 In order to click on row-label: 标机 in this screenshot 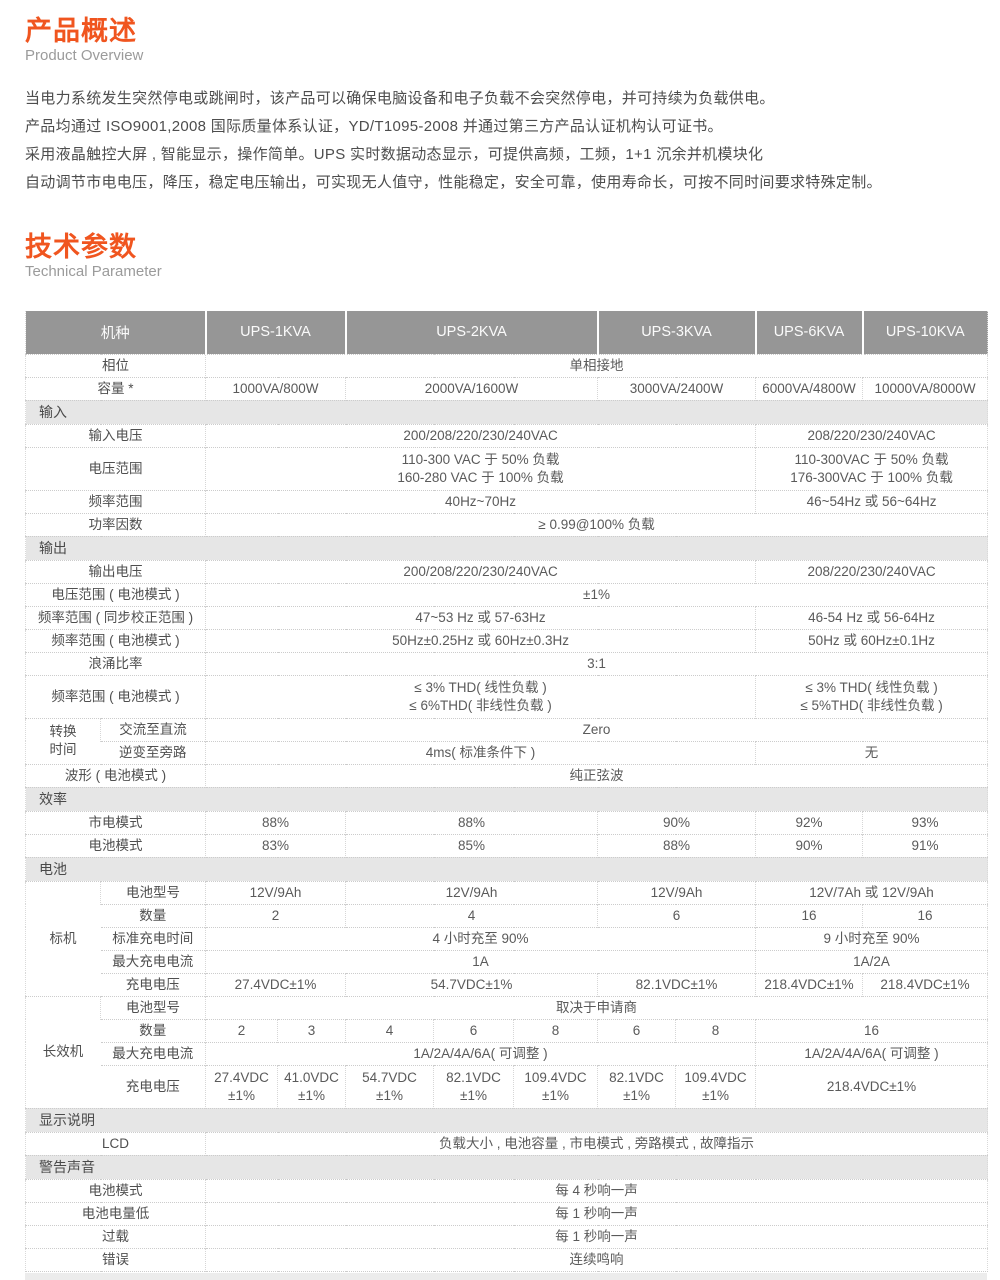, I will do `click(63, 938)`.